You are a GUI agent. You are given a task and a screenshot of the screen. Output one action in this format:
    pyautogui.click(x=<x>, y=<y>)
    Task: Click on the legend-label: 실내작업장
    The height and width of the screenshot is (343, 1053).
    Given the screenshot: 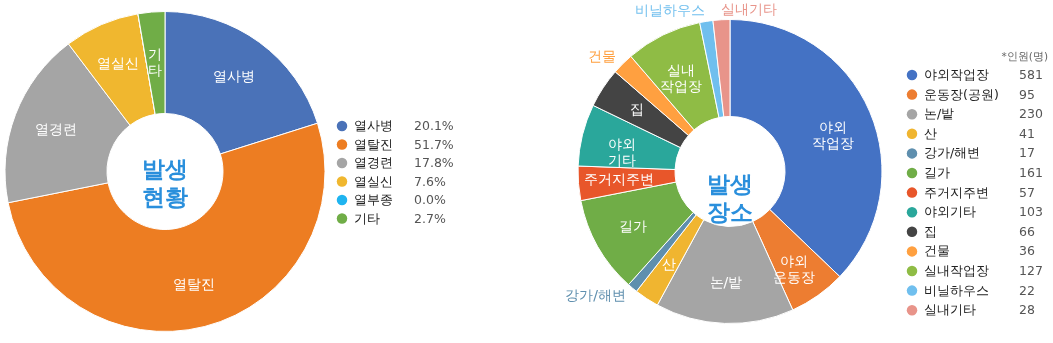 What is the action you would take?
    pyautogui.click(x=956, y=270)
    